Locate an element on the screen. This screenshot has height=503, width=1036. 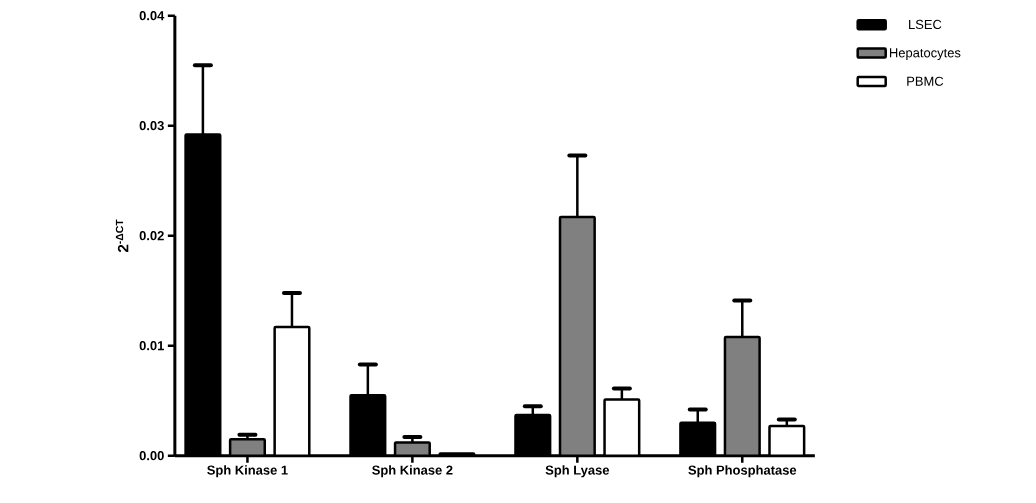
y-tick-label: 0.02 is located at coordinates (151, 236).